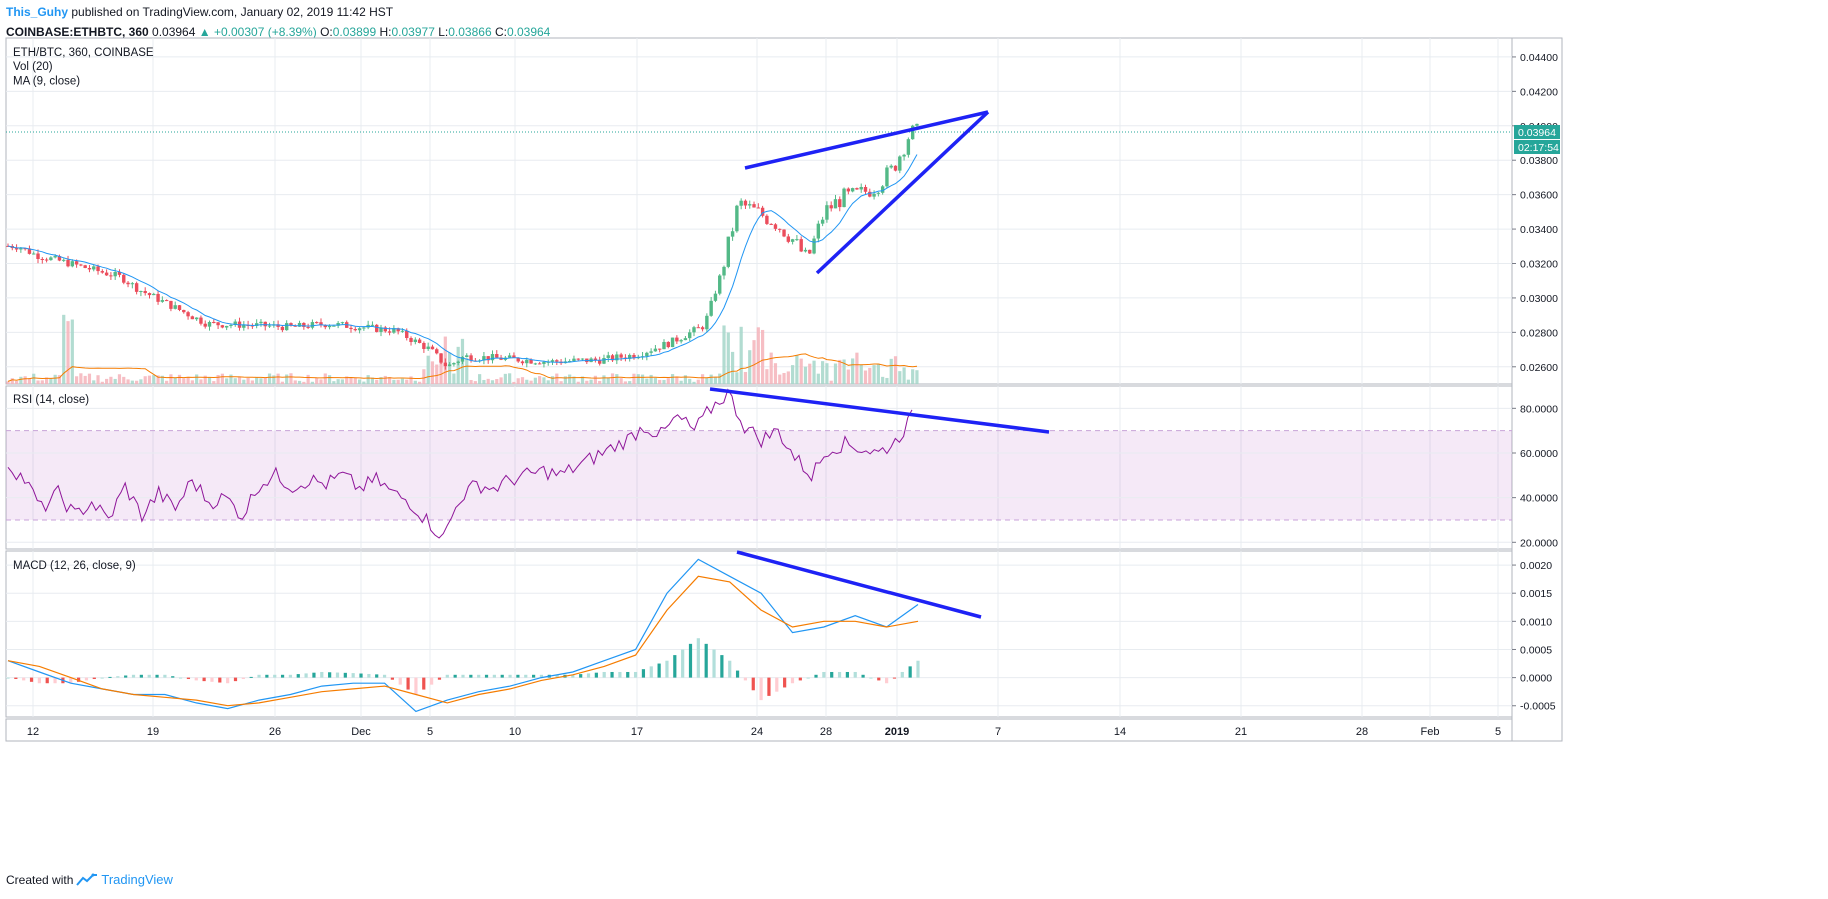 This screenshot has width=1828, height=899. What do you see at coordinates (1539, 454) in the screenshot?
I see `rsi-y-tick-label: 60.0000` at bounding box center [1539, 454].